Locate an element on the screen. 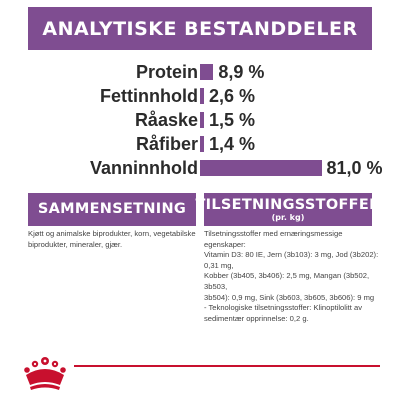  bar-label: Vanninnhold is located at coordinates (144, 168).